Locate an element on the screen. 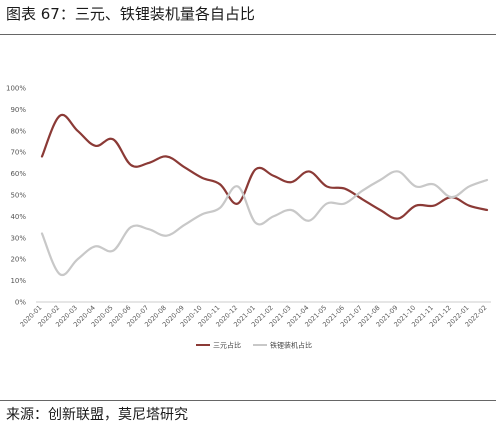 Image resolution: width=496 pixels, height=430 pixels. figure-title: 图表 67：三元、铁锂装机量各自占比 is located at coordinates (130, 14).